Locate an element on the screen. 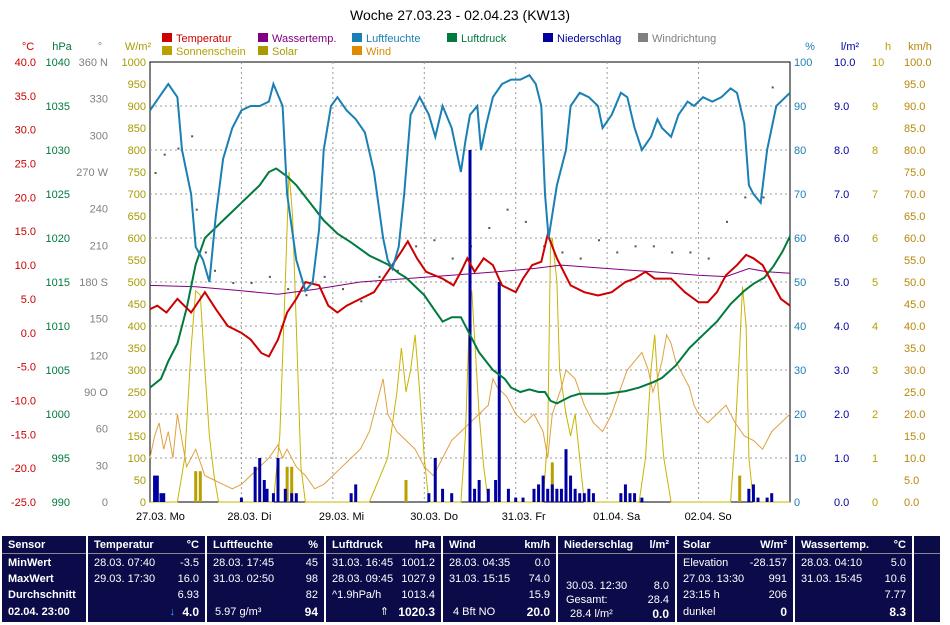 The image size is (950, 625). wind-axis-unit: km/h is located at coordinates (920, 47).